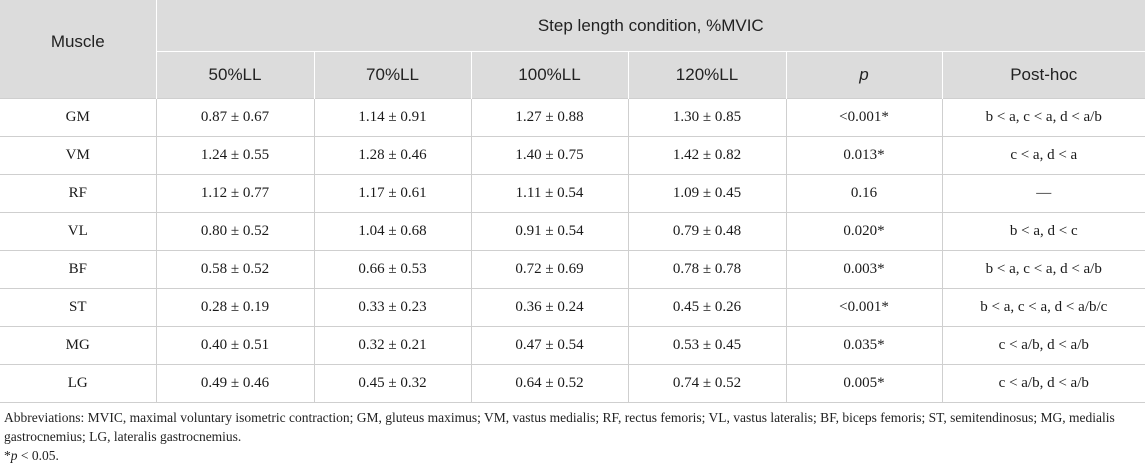 The image size is (1145, 470). Describe the element at coordinates (235, 231) in the screenshot. I see `cell-50ll: 0.80 ± 0.52` at that location.